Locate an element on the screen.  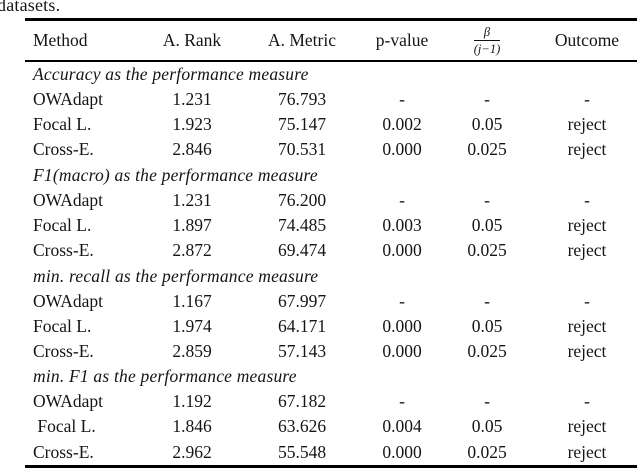
metric-cell: 64.171 is located at coordinates (302, 325).